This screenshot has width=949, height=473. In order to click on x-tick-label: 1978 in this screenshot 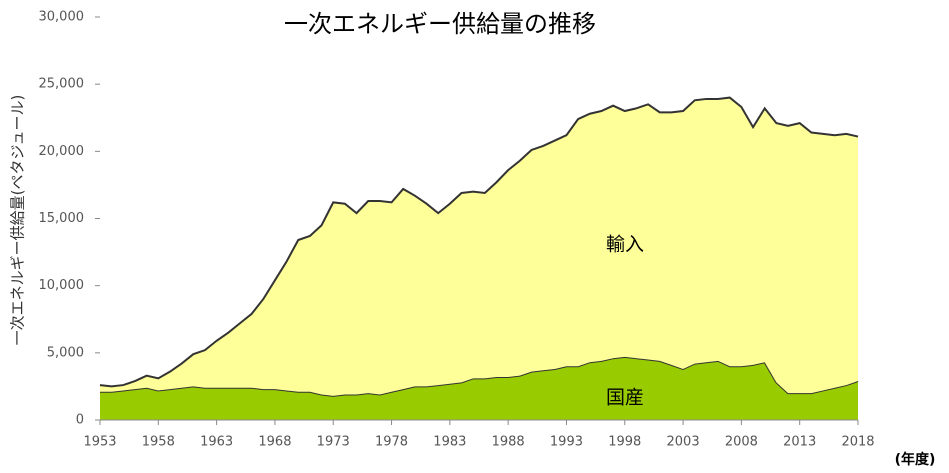, I will do `click(391, 442)`.